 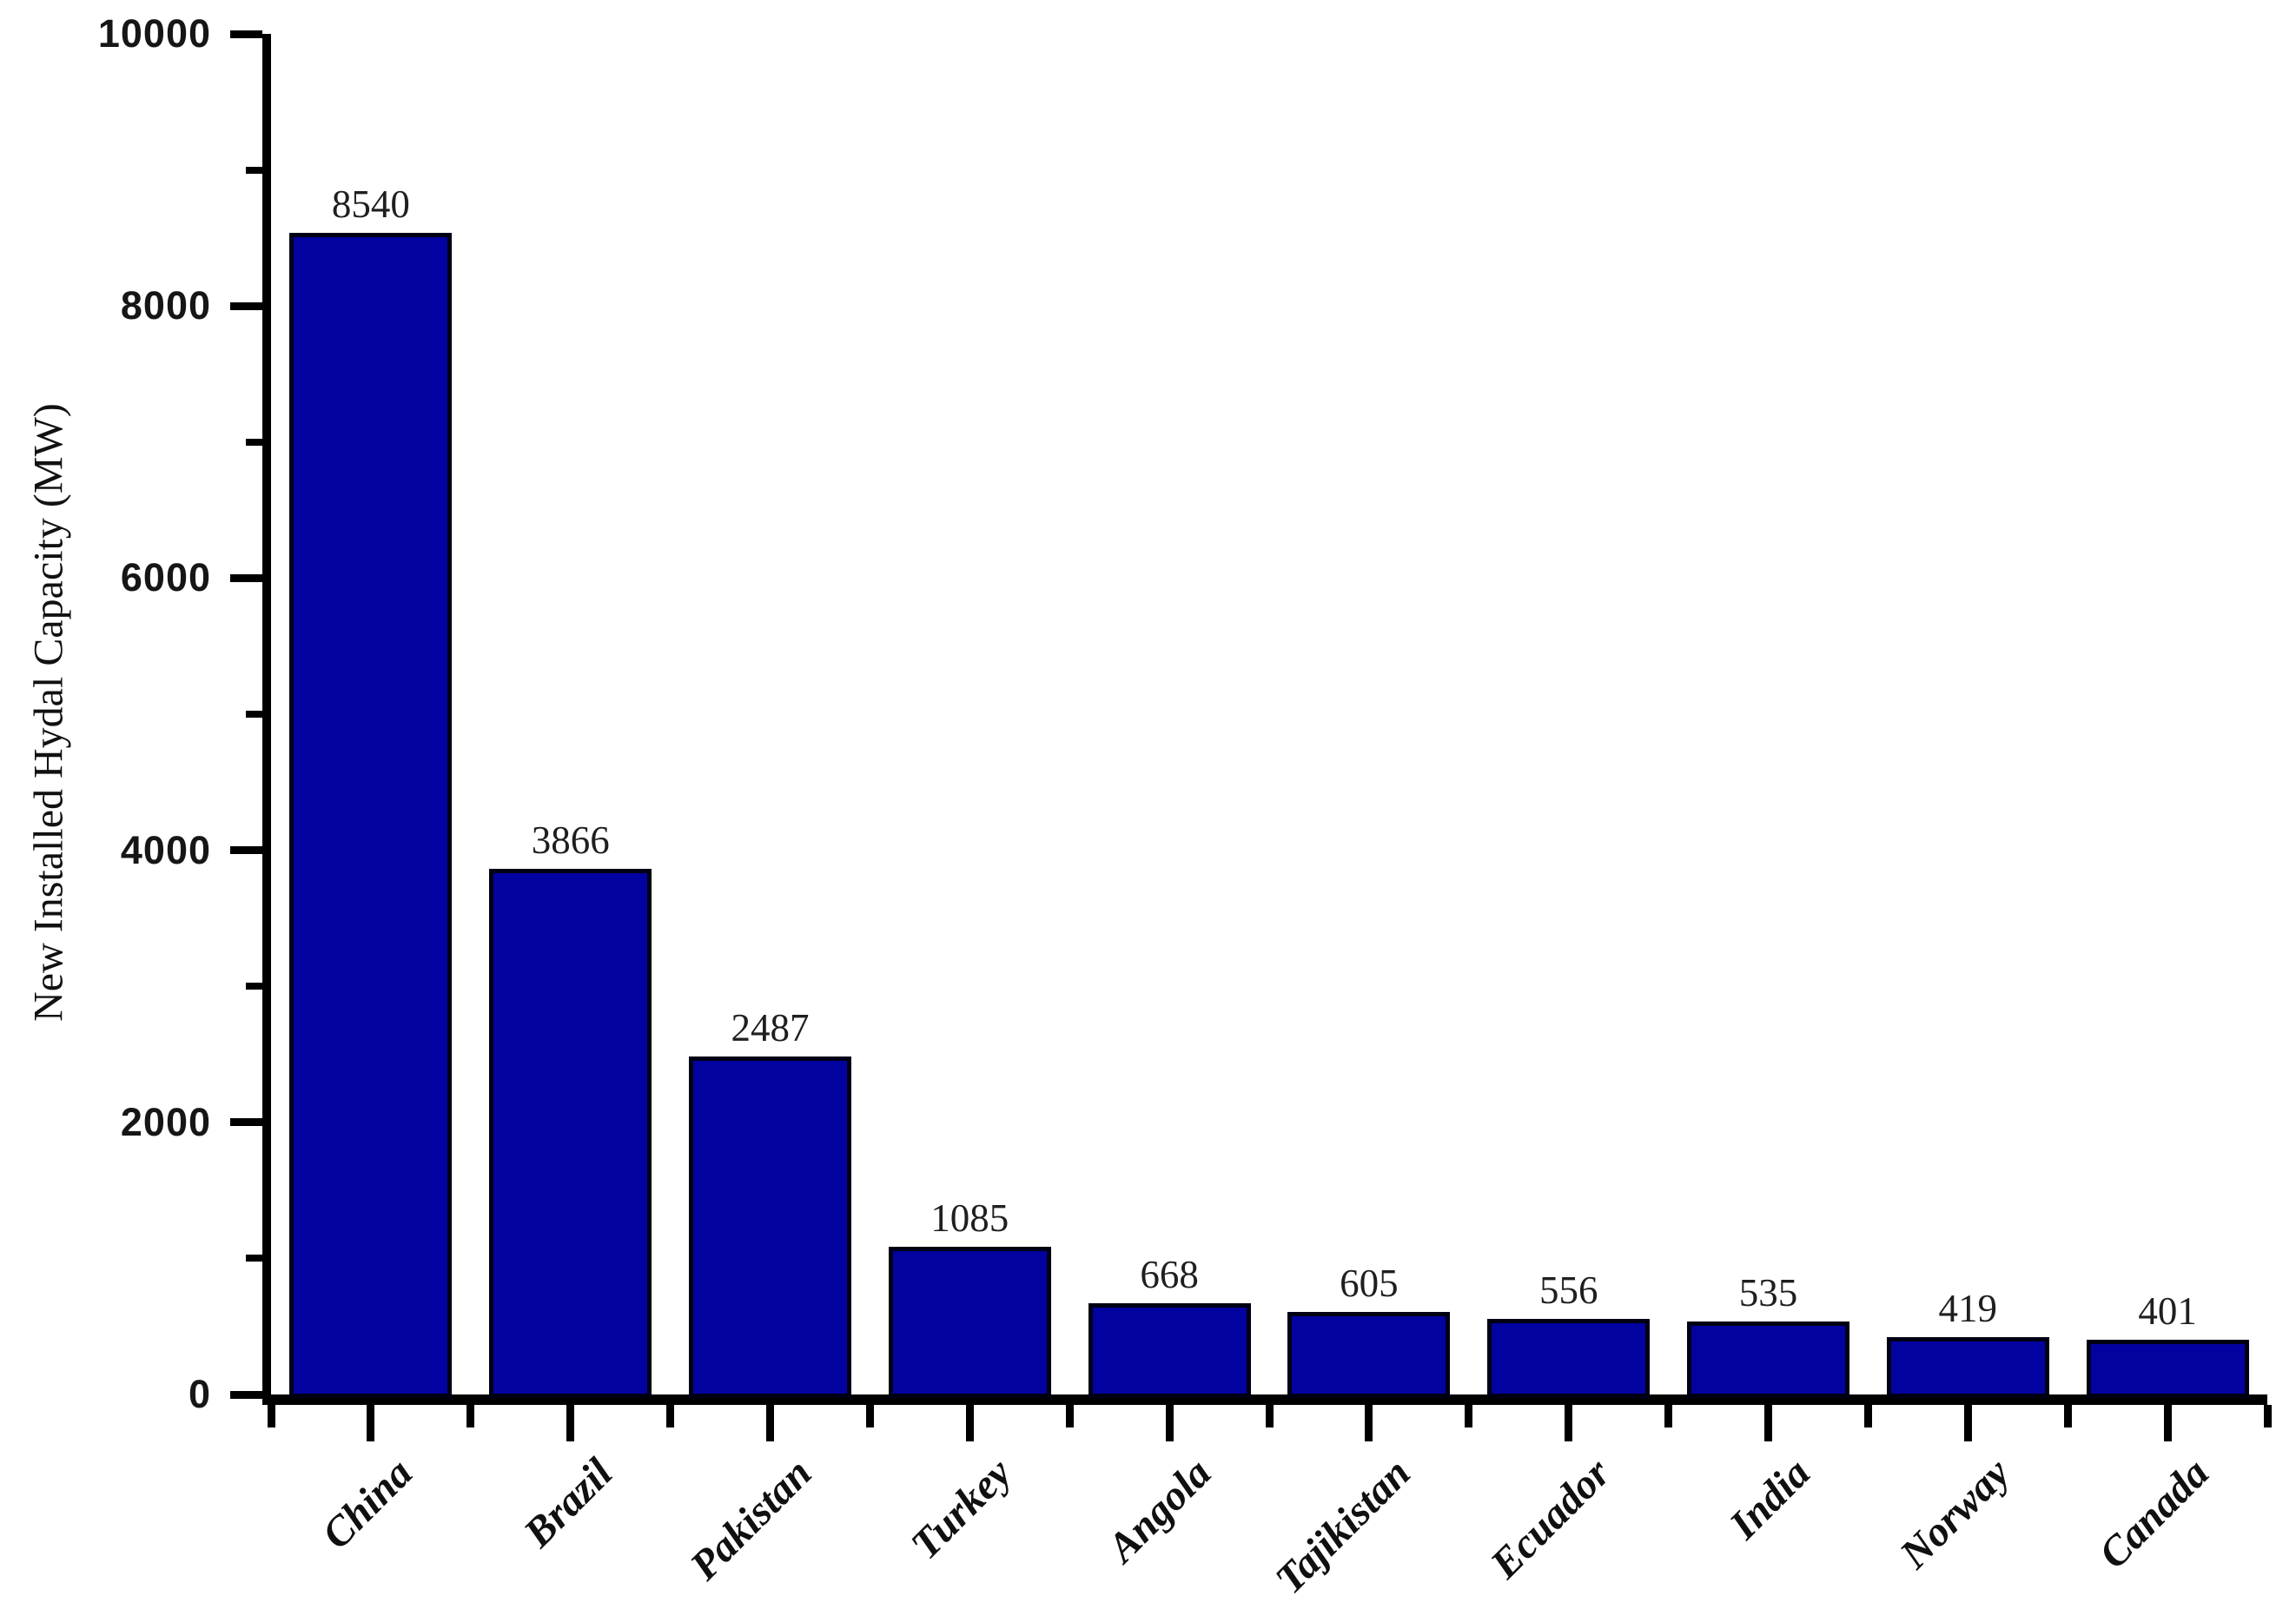 I want to click on bar-ecuador, so click(x=1569, y=1358).